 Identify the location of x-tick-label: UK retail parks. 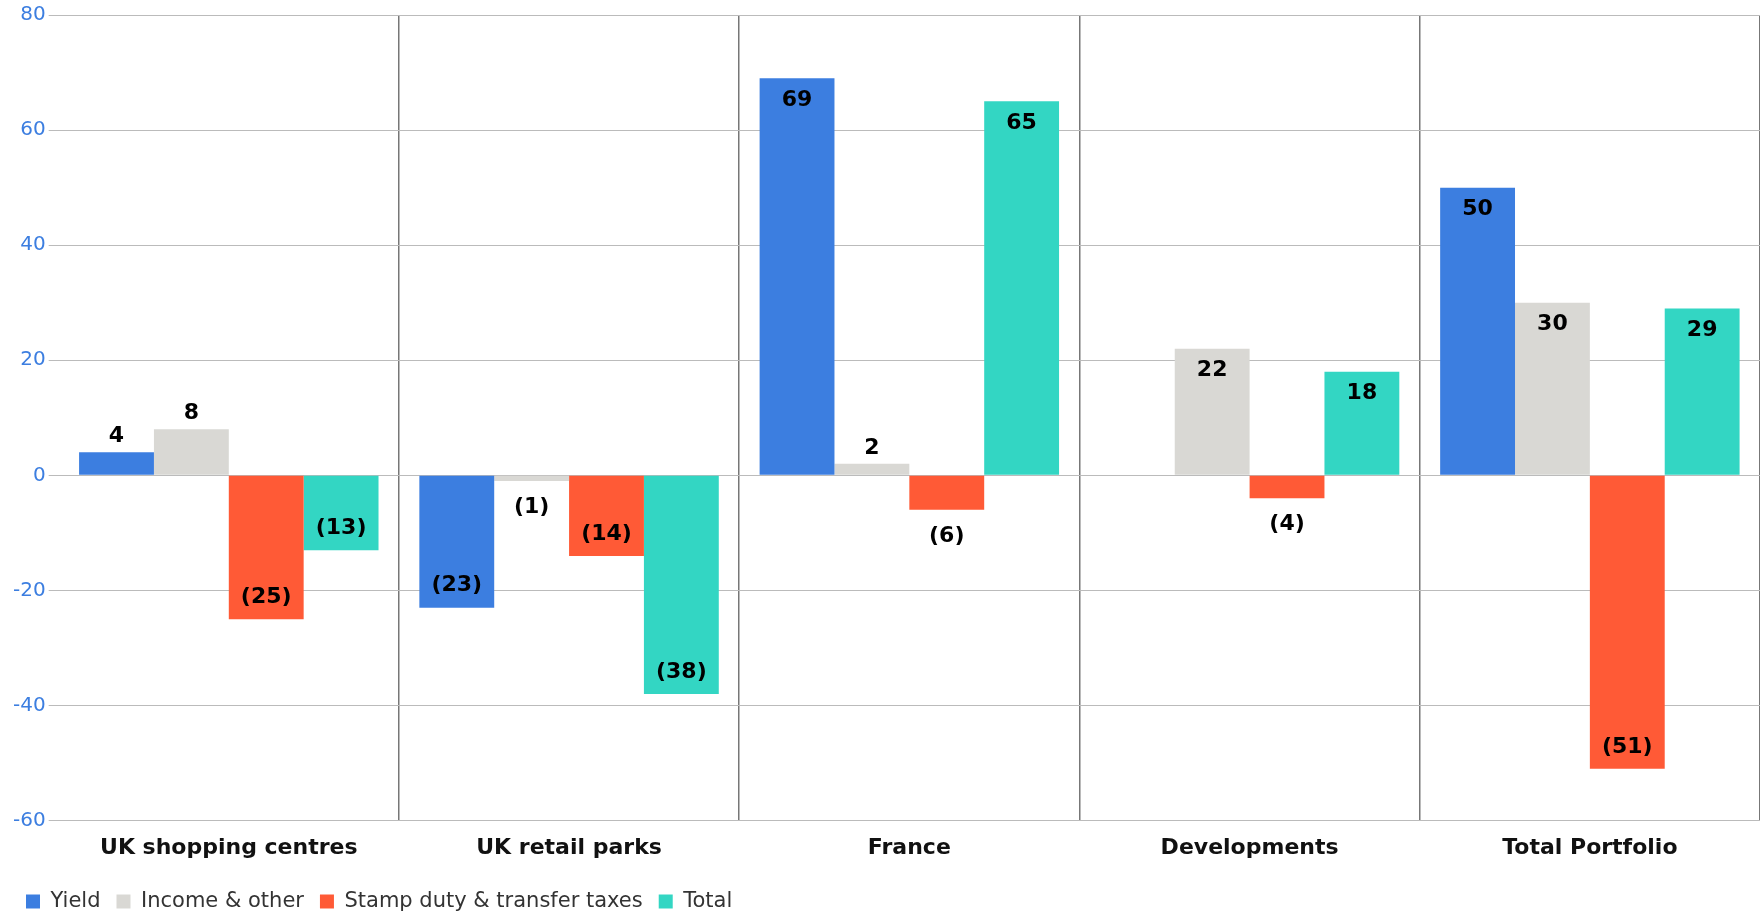
(569, 846).